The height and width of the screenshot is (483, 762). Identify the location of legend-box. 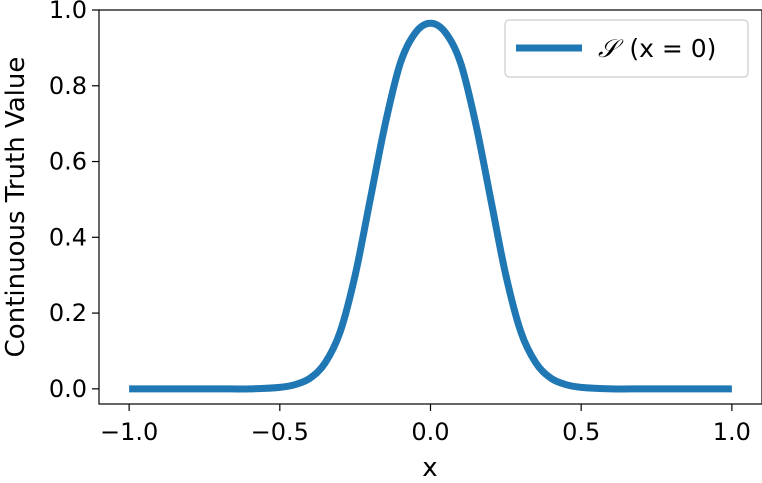
(626, 48).